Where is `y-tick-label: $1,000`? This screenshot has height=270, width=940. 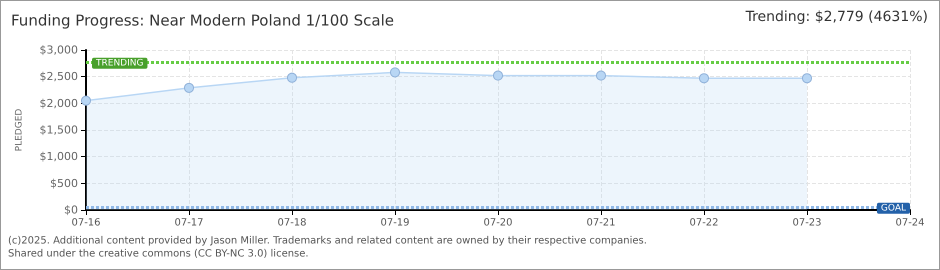 y-tick-label: $1,000 is located at coordinates (59, 157).